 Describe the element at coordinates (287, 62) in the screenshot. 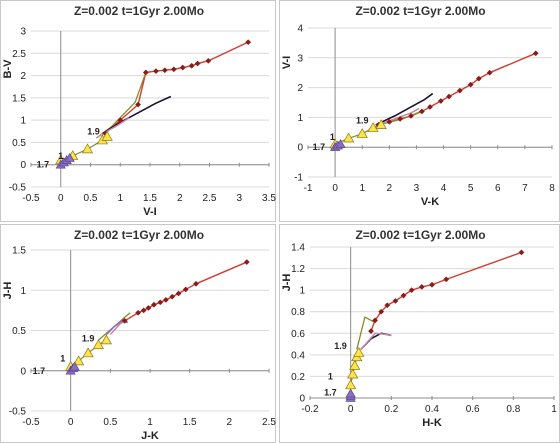

I see `y-axis-label: V-I` at that location.